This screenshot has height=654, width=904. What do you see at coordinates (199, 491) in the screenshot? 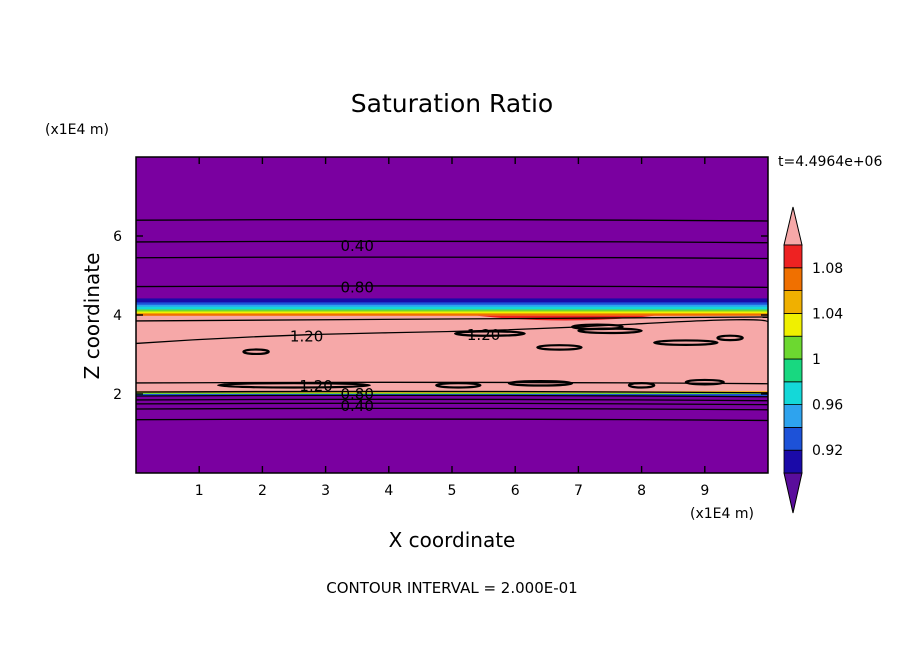
I see `x-tick-label: 1` at bounding box center [199, 491].